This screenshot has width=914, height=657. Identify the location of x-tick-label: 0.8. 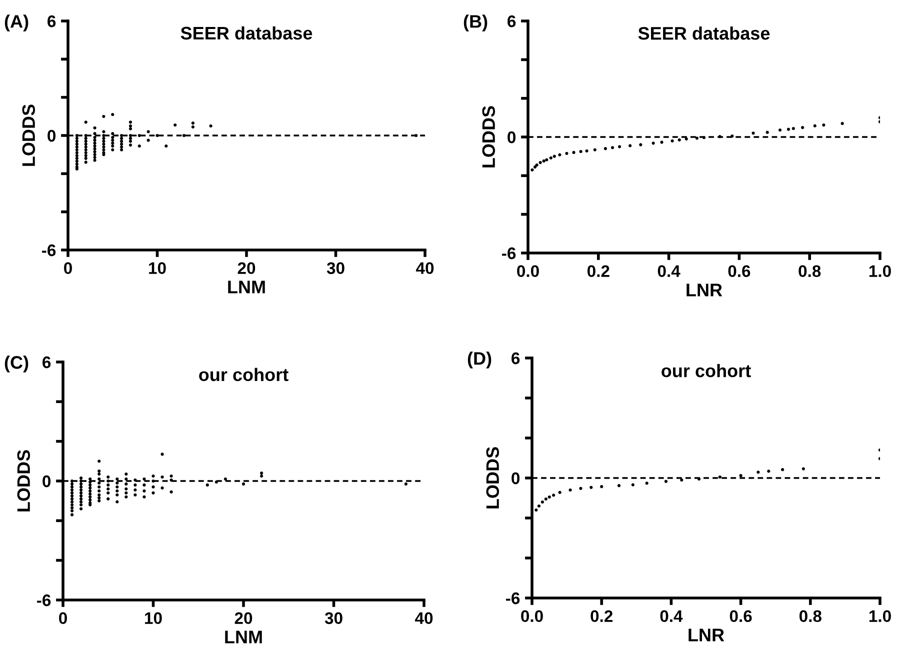
(809, 271).